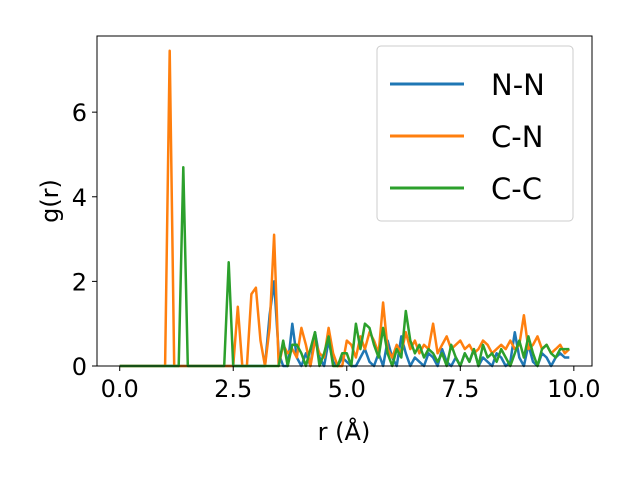  What do you see at coordinates (50, 201) in the screenshot?
I see `y-axis-label: g(r)` at bounding box center [50, 201].